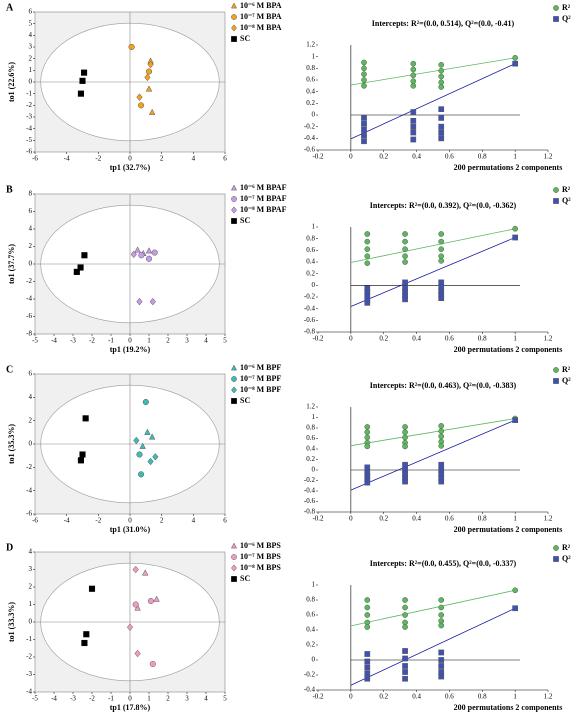 The width and height of the screenshot is (581, 718). What do you see at coordinates (261, 27) in the screenshot?
I see `legend-label: 10⁻⁸ M BPA` at bounding box center [261, 27].